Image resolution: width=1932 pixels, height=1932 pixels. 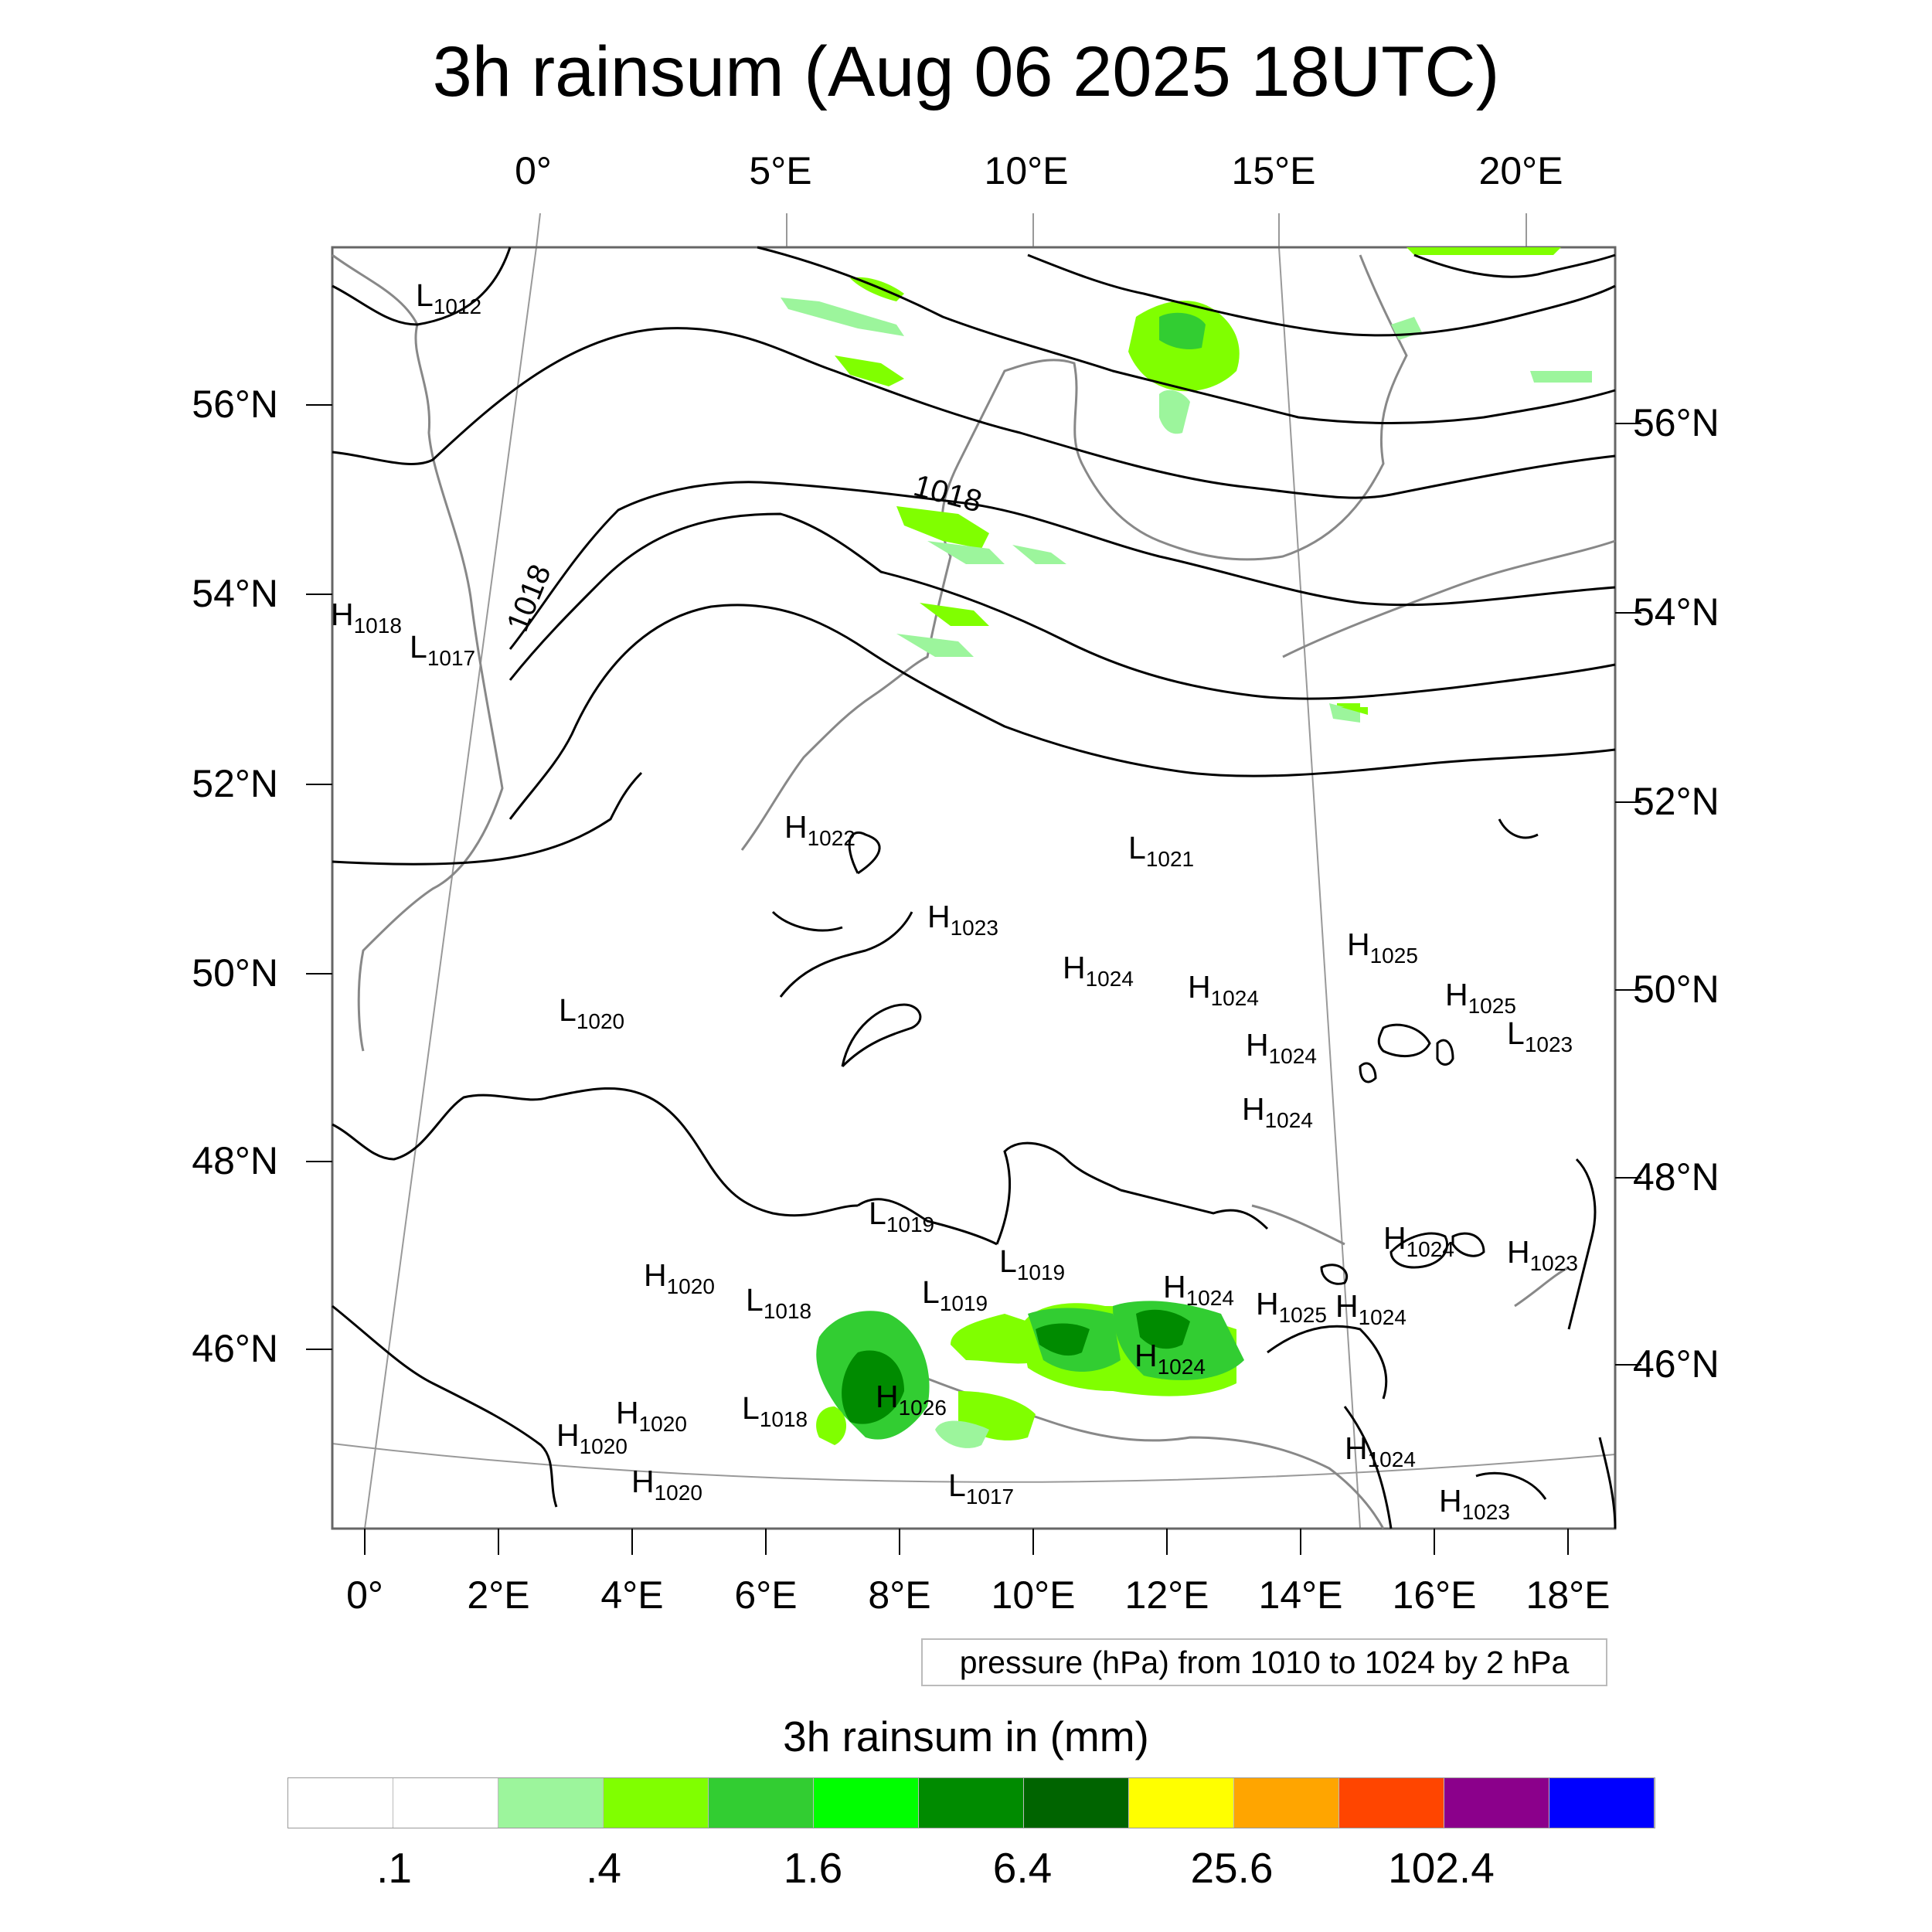 I want to click on colorbar, so click(x=971, y=1802).